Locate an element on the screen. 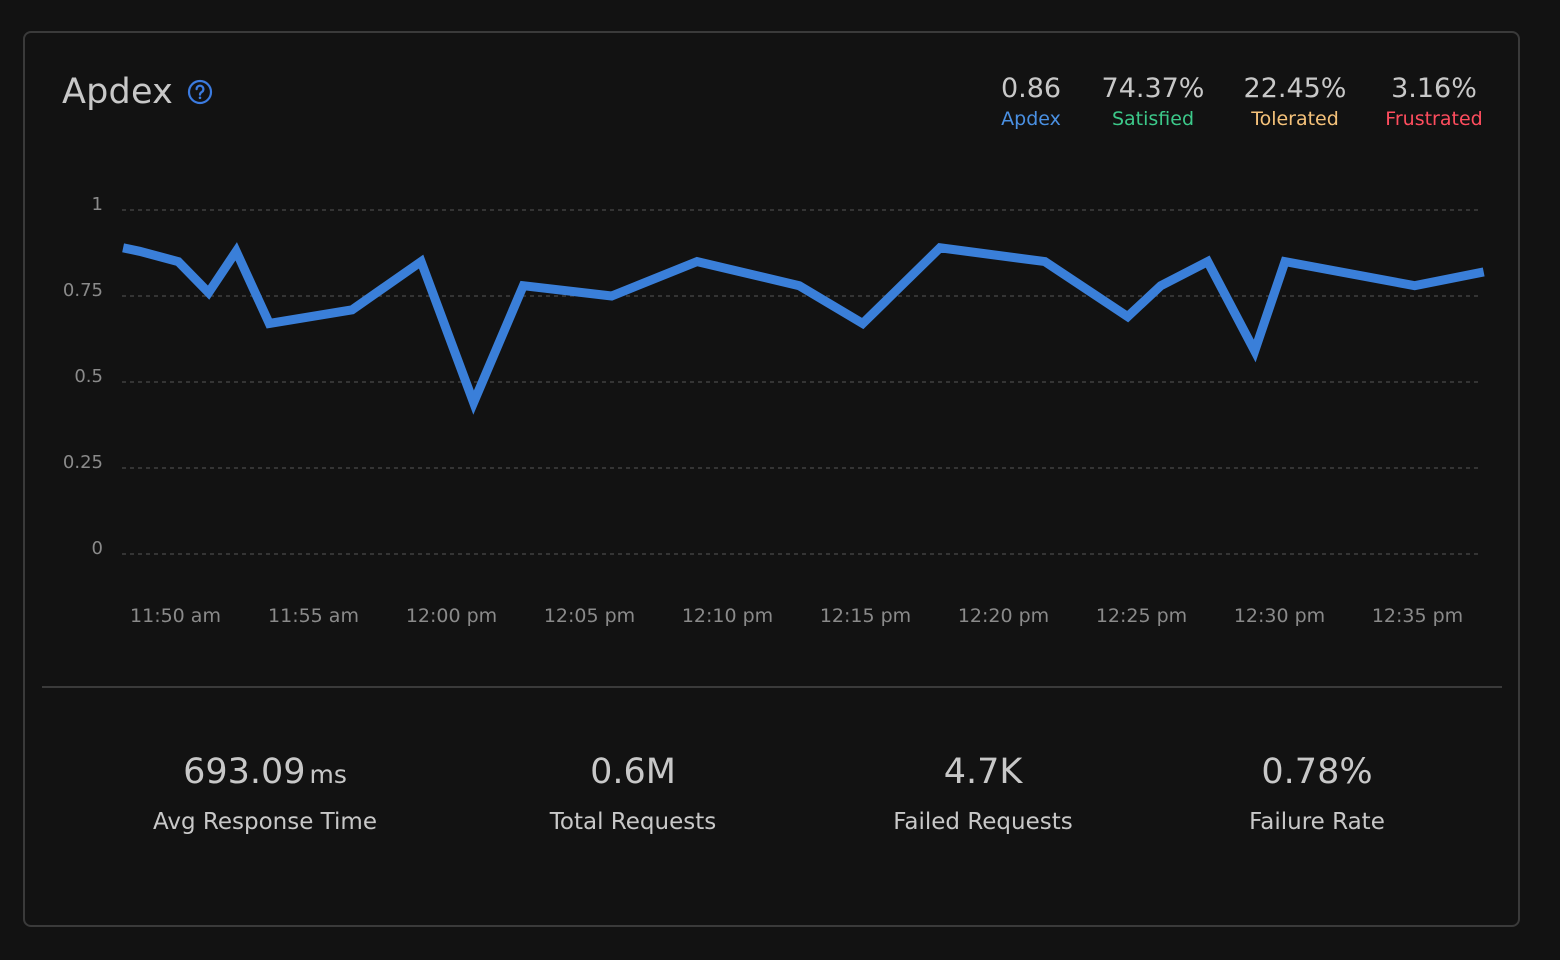 The height and width of the screenshot is (960, 1560). summary-tolerated-label: Tolerated is located at coordinates (1295, 119).